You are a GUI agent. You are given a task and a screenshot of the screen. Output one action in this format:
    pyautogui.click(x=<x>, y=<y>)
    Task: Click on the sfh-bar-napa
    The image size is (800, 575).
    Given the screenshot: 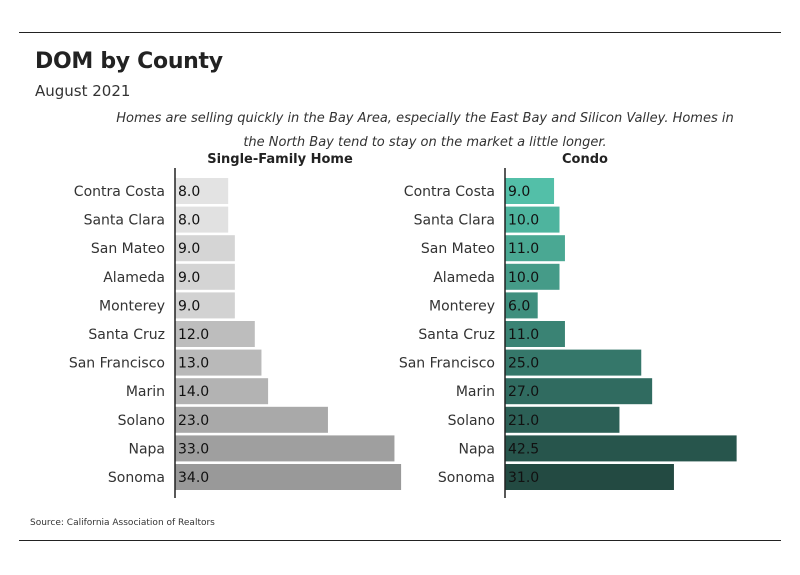 What is the action you would take?
    pyautogui.click(x=285, y=448)
    